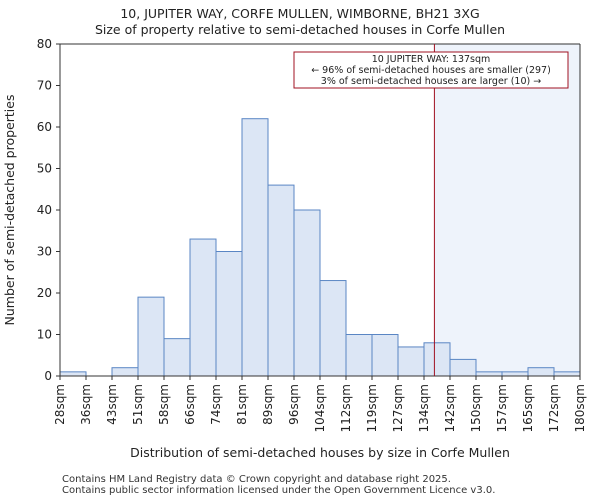 This screenshot has width=600, height=500. What do you see at coordinates (580, 408) in the screenshot?
I see `x-tick-label: 180sqm` at bounding box center [580, 408].